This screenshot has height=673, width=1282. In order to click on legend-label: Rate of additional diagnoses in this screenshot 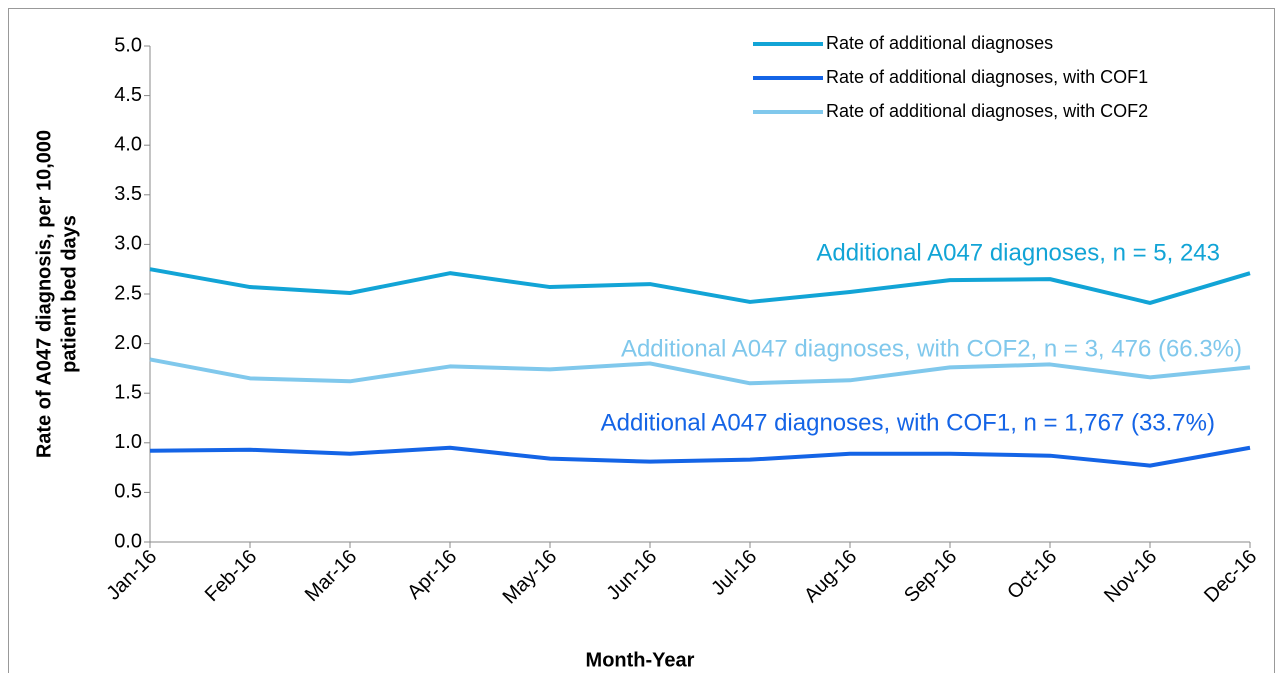, I will do `click(939, 43)`.